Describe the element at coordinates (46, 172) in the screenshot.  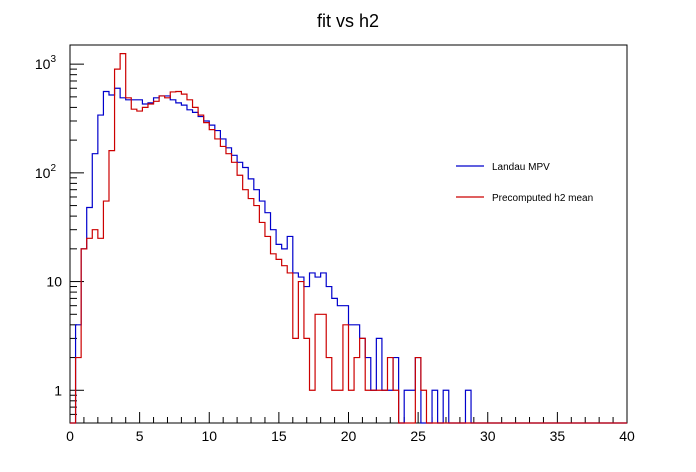
I see `y-tick-label: 10²` at that location.